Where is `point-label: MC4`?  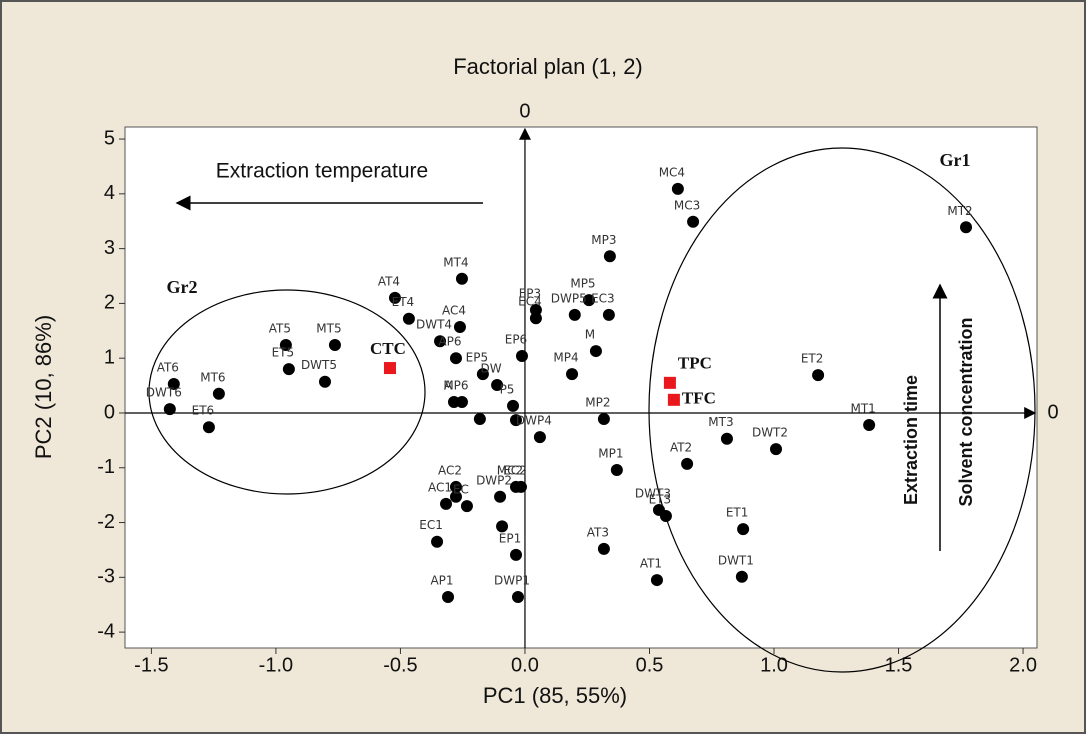 point-label: MC4 is located at coordinates (672, 172).